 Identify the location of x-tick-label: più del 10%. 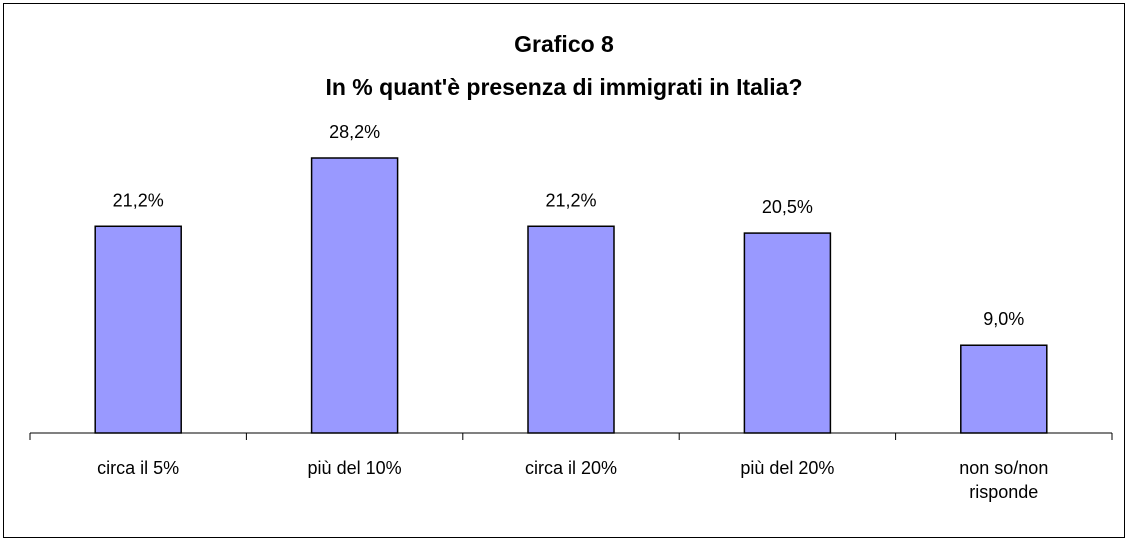
(354, 468).